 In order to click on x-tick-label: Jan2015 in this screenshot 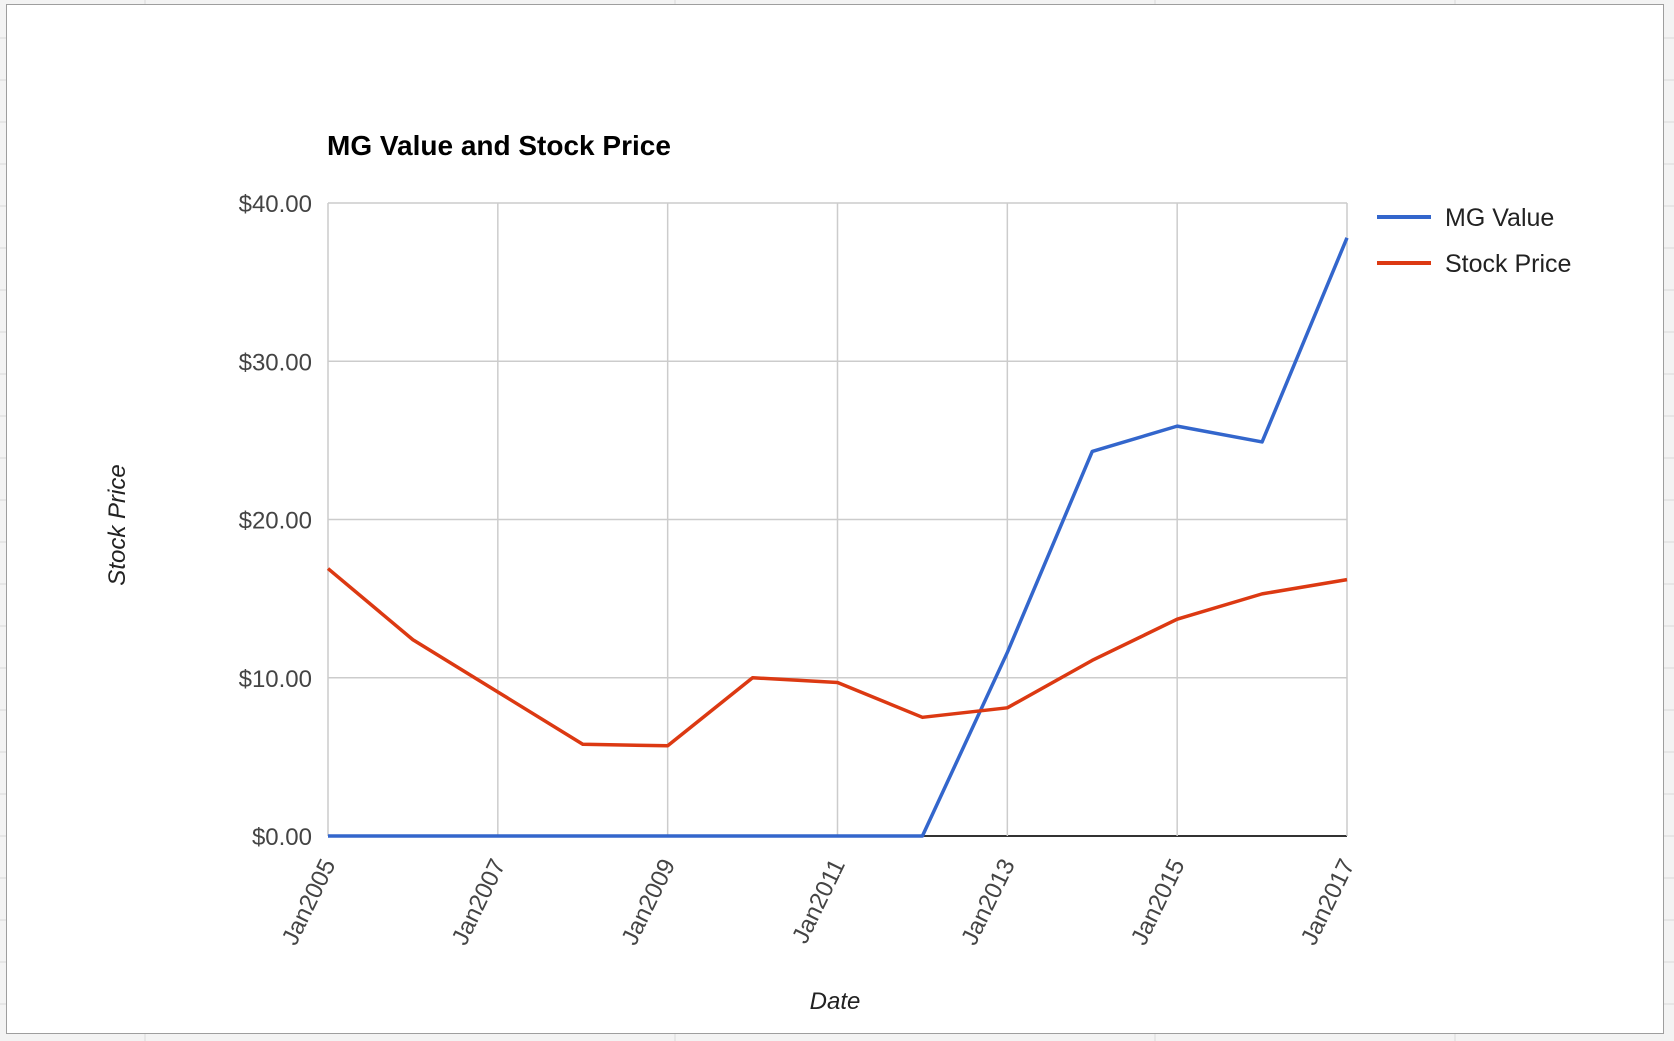, I will do `click(1158, 902)`.